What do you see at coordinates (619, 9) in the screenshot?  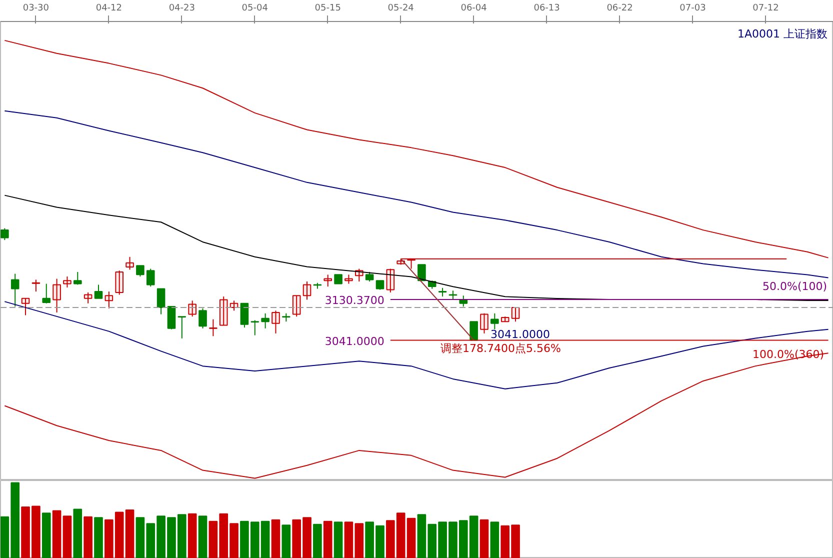 I see `x-tick-label: 06-22` at bounding box center [619, 9].